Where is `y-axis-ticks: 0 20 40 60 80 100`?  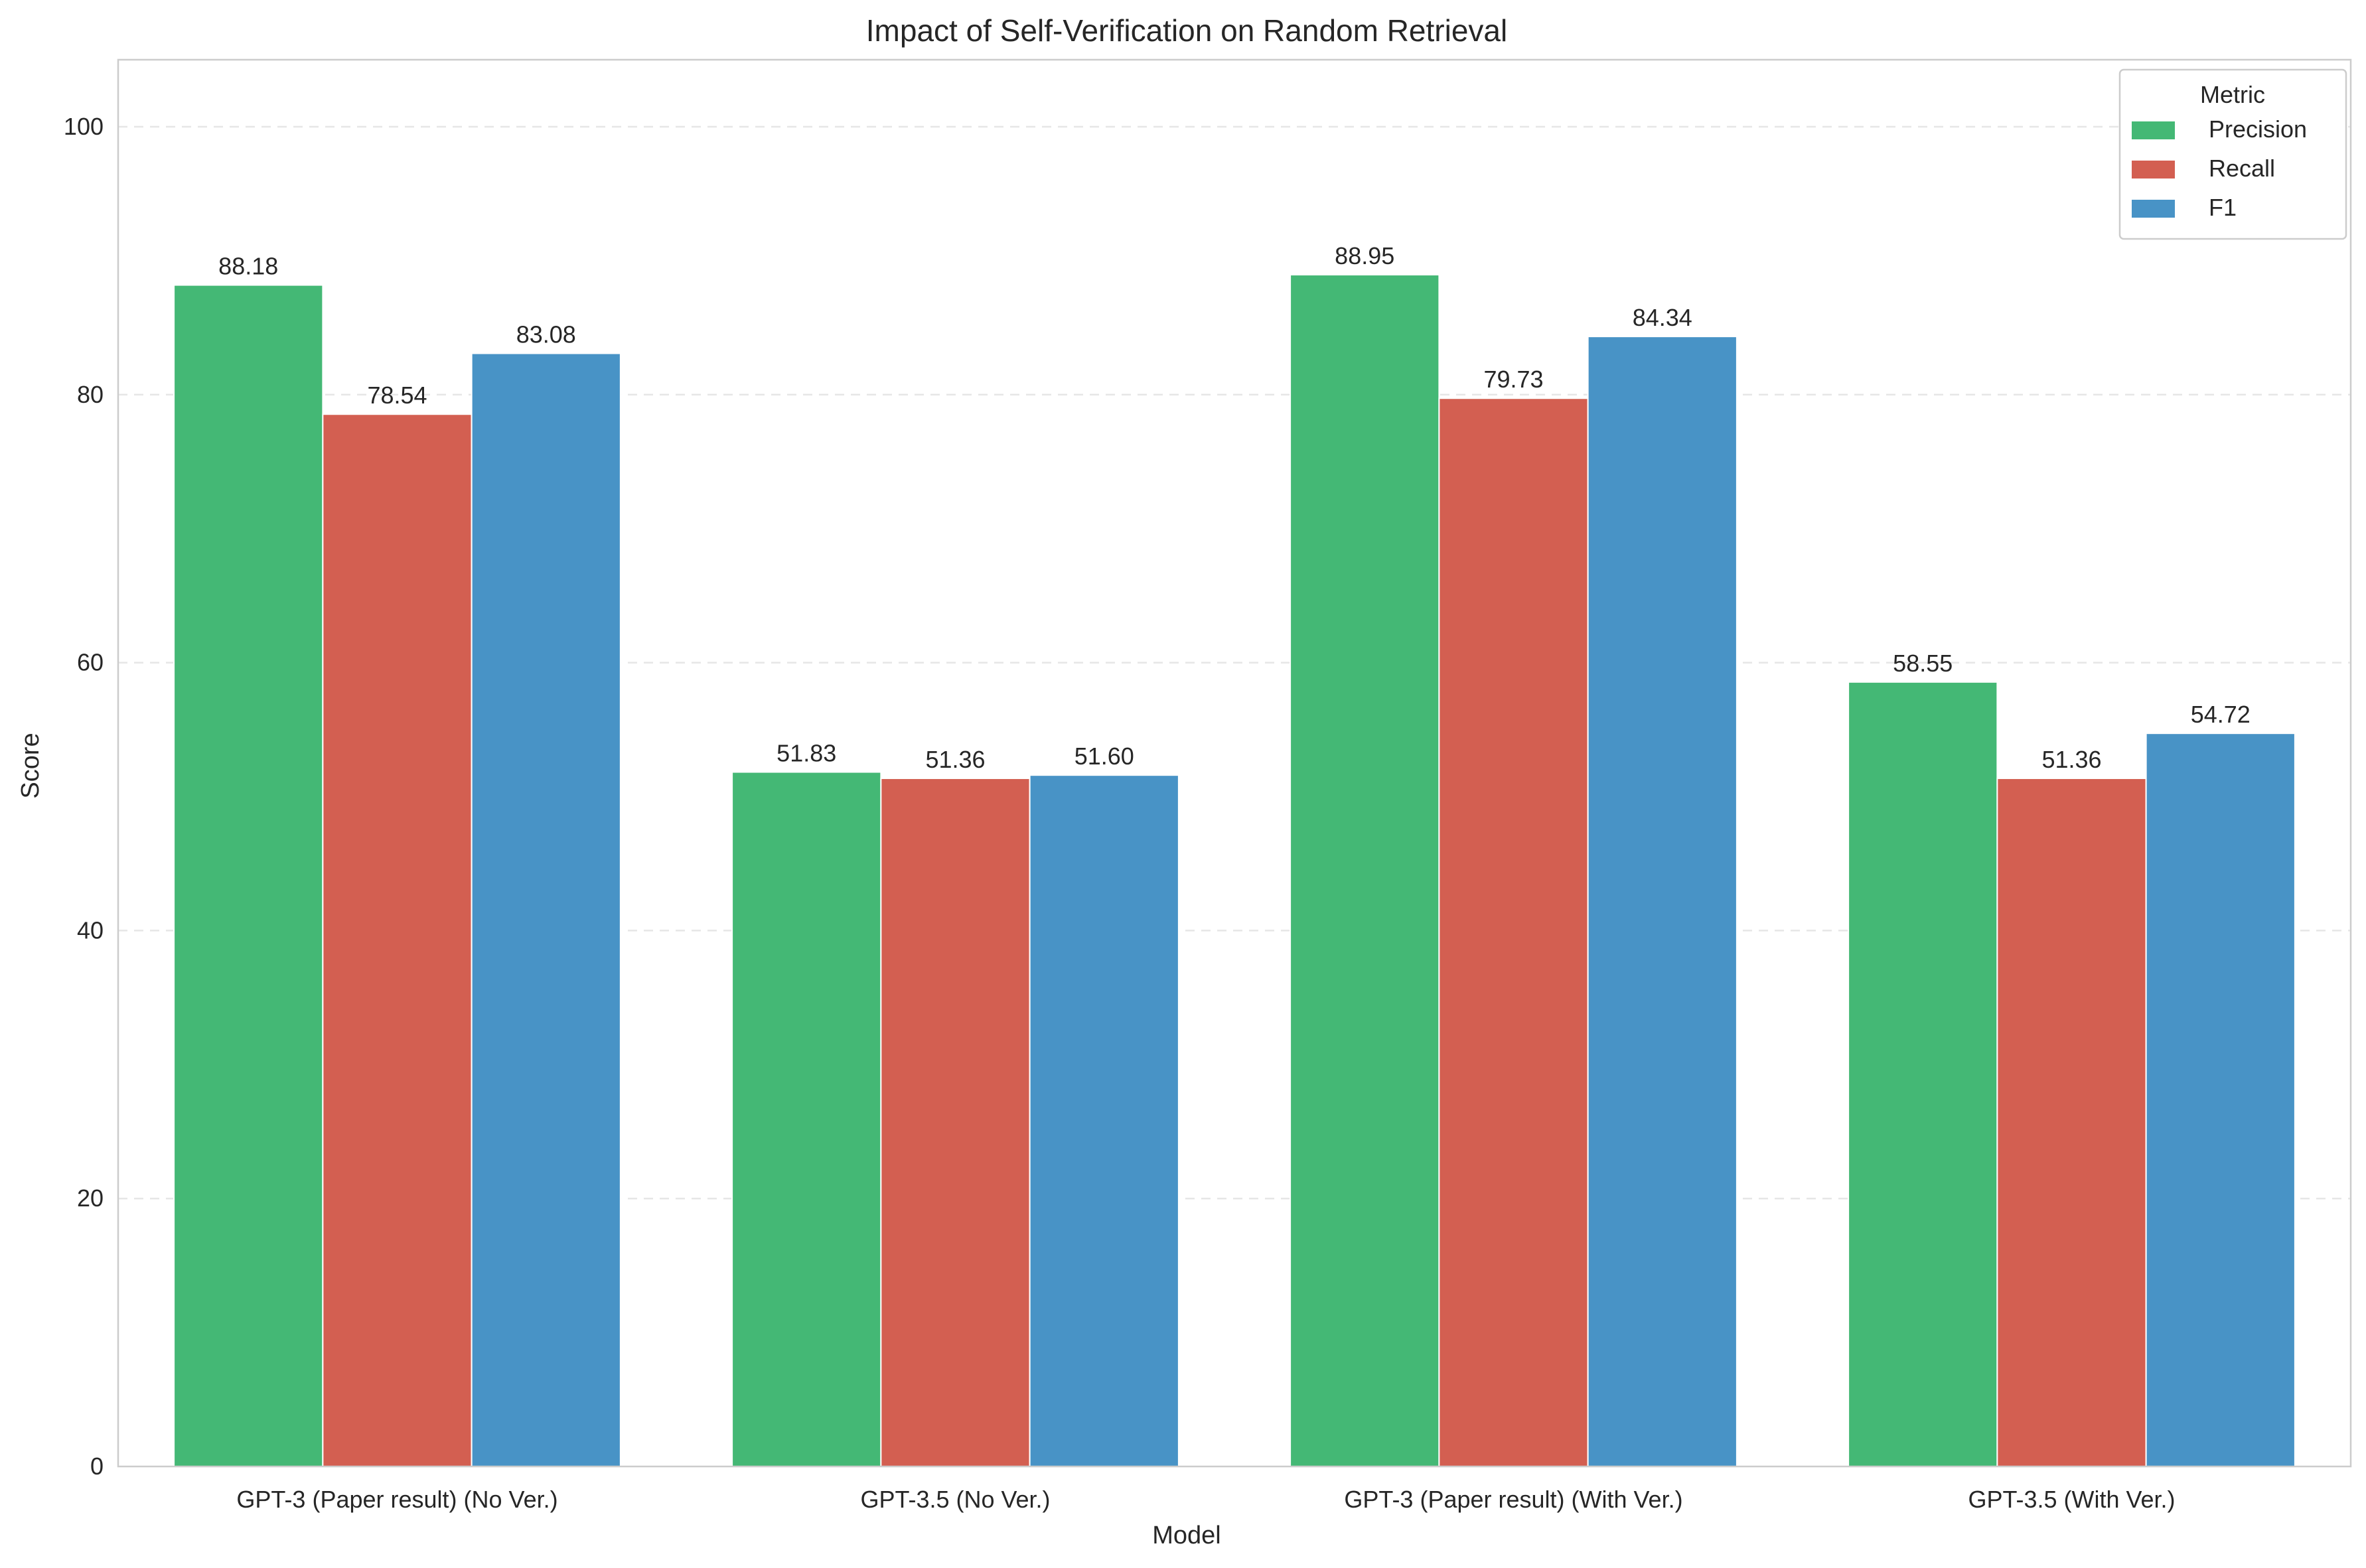 y-axis-ticks: 0 20 40 60 80 100 is located at coordinates (84, 796).